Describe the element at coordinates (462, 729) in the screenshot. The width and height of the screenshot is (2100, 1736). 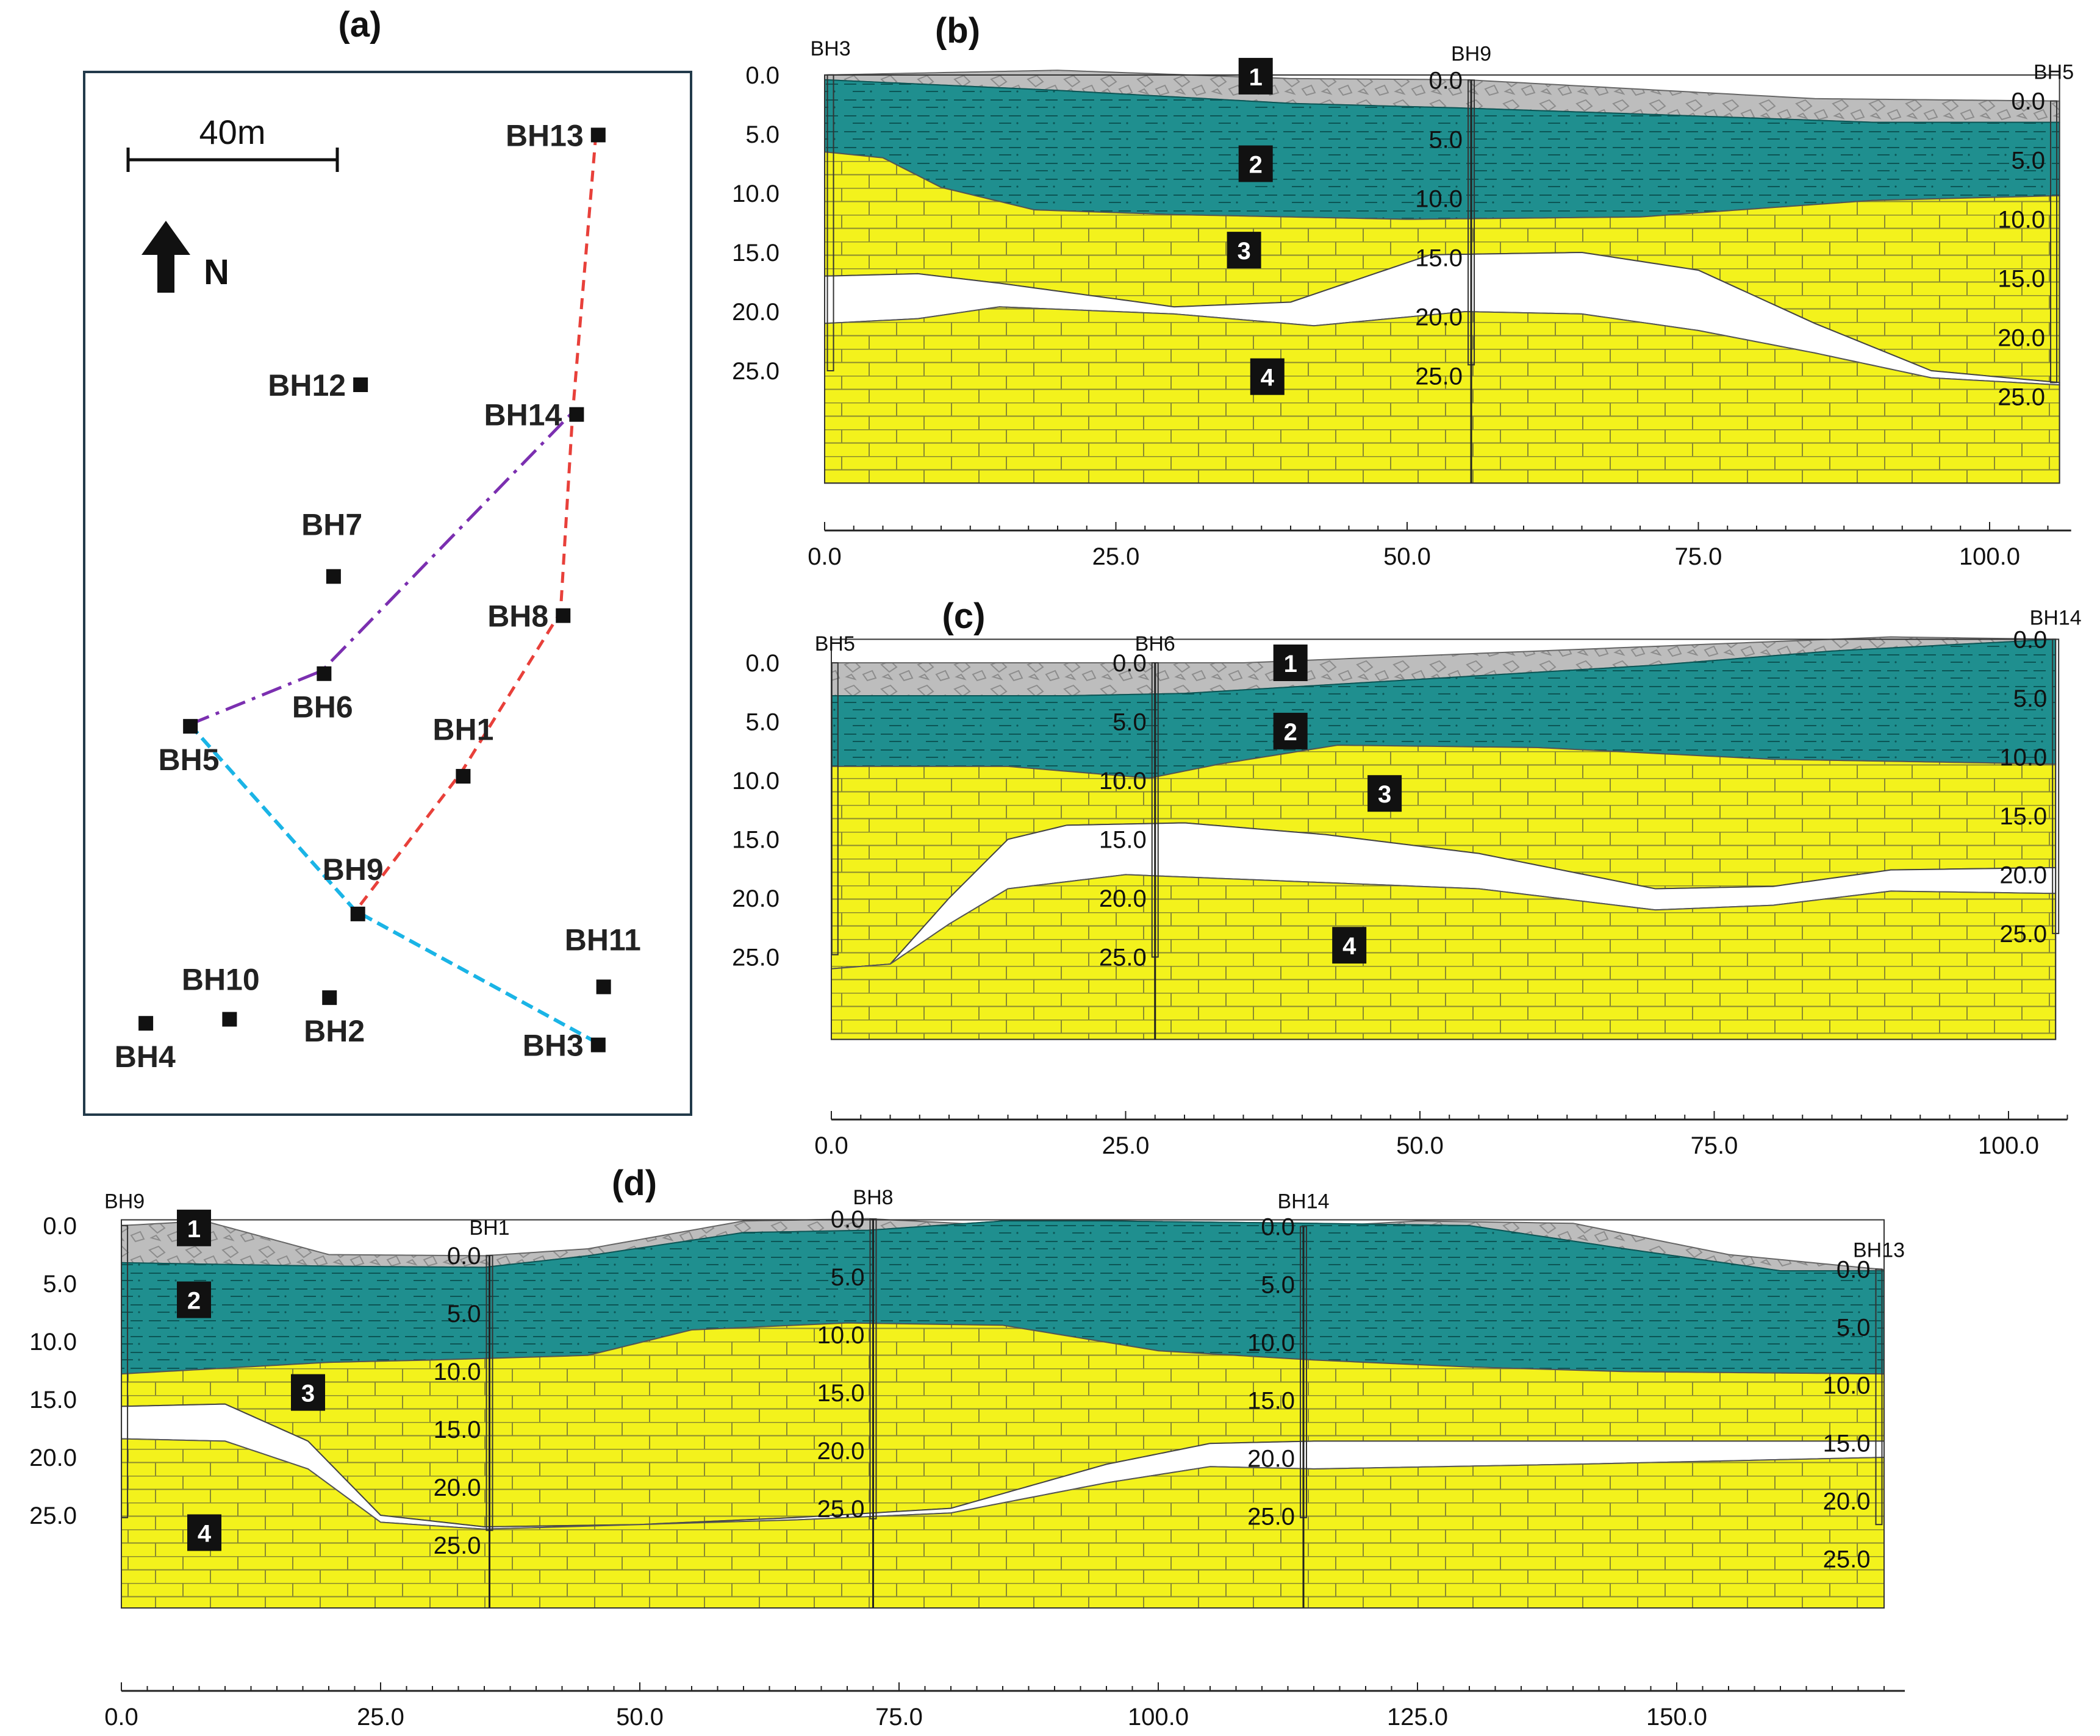
I see `borehole-label: BH1` at that location.